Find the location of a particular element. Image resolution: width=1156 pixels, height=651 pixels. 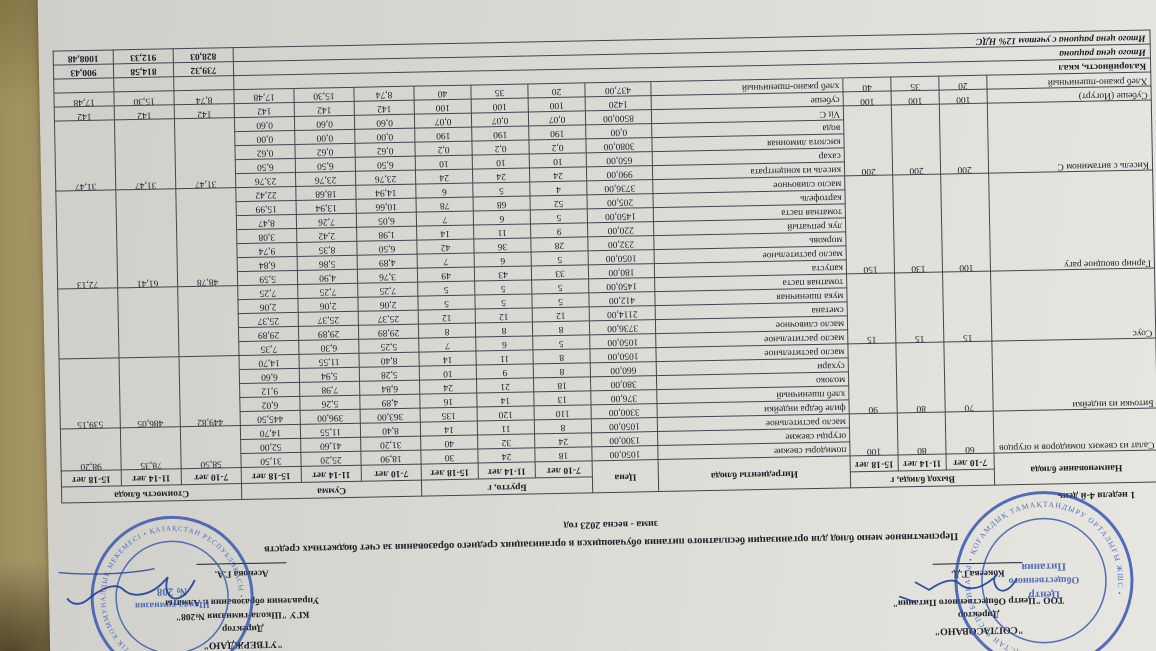

brutto-cell: 40 is located at coordinates (449, 443).